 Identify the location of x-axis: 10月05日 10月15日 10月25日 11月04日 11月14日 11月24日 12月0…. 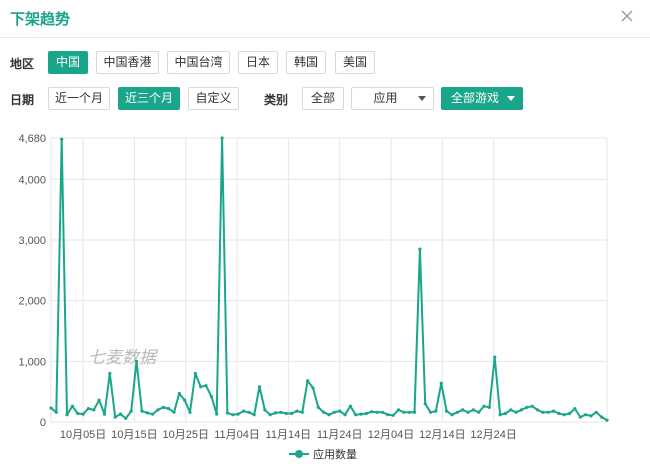
(288, 435).